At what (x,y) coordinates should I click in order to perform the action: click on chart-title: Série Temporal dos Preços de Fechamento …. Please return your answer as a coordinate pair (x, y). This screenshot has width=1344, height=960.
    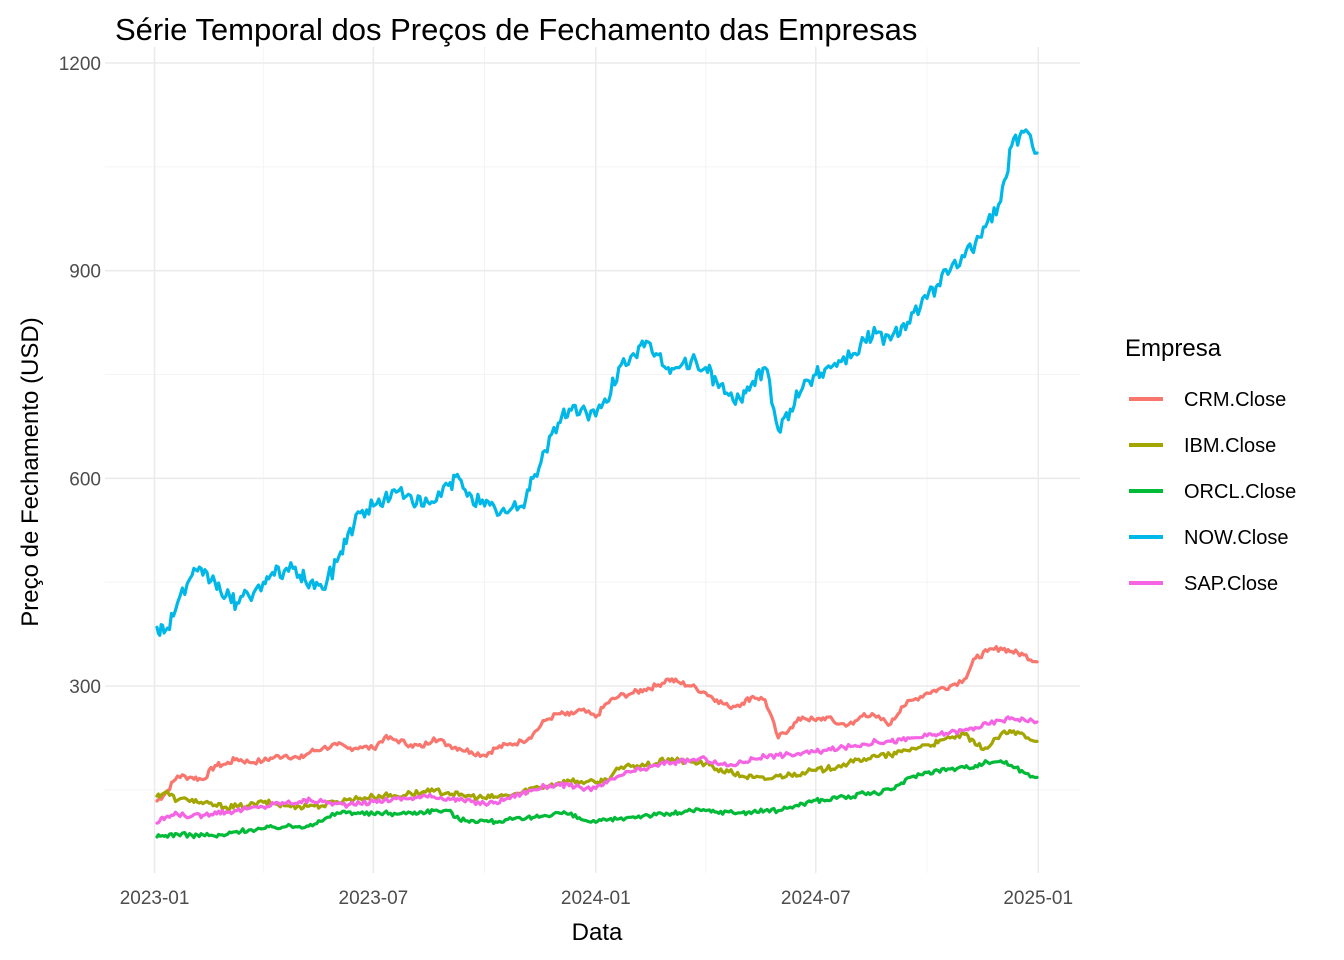
    Looking at the image, I should click on (516, 29).